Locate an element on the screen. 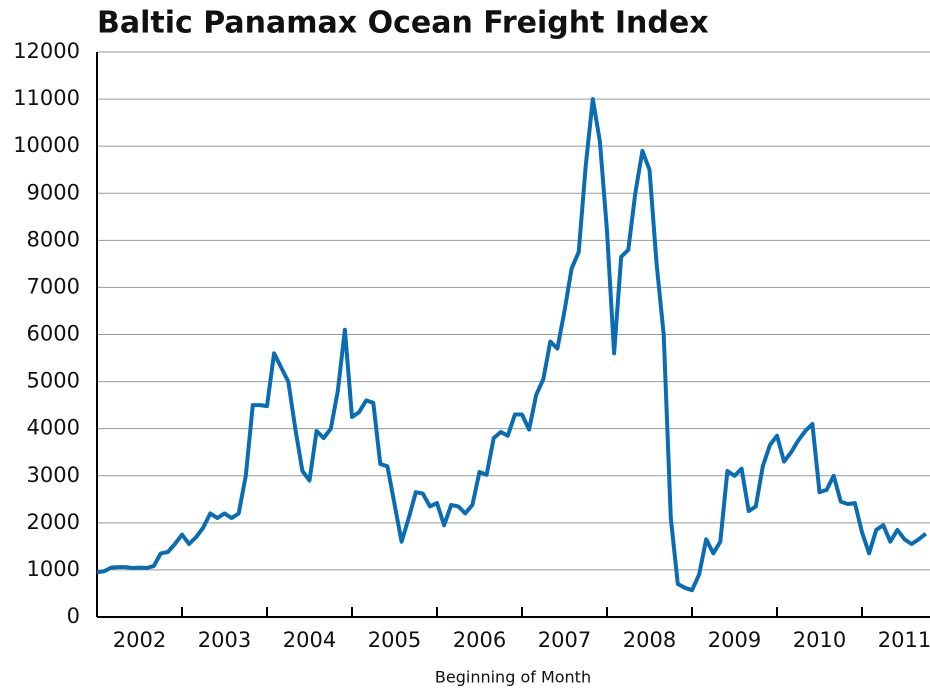 The height and width of the screenshot is (696, 930). x-tick-label: 2009 is located at coordinates (734, 640).